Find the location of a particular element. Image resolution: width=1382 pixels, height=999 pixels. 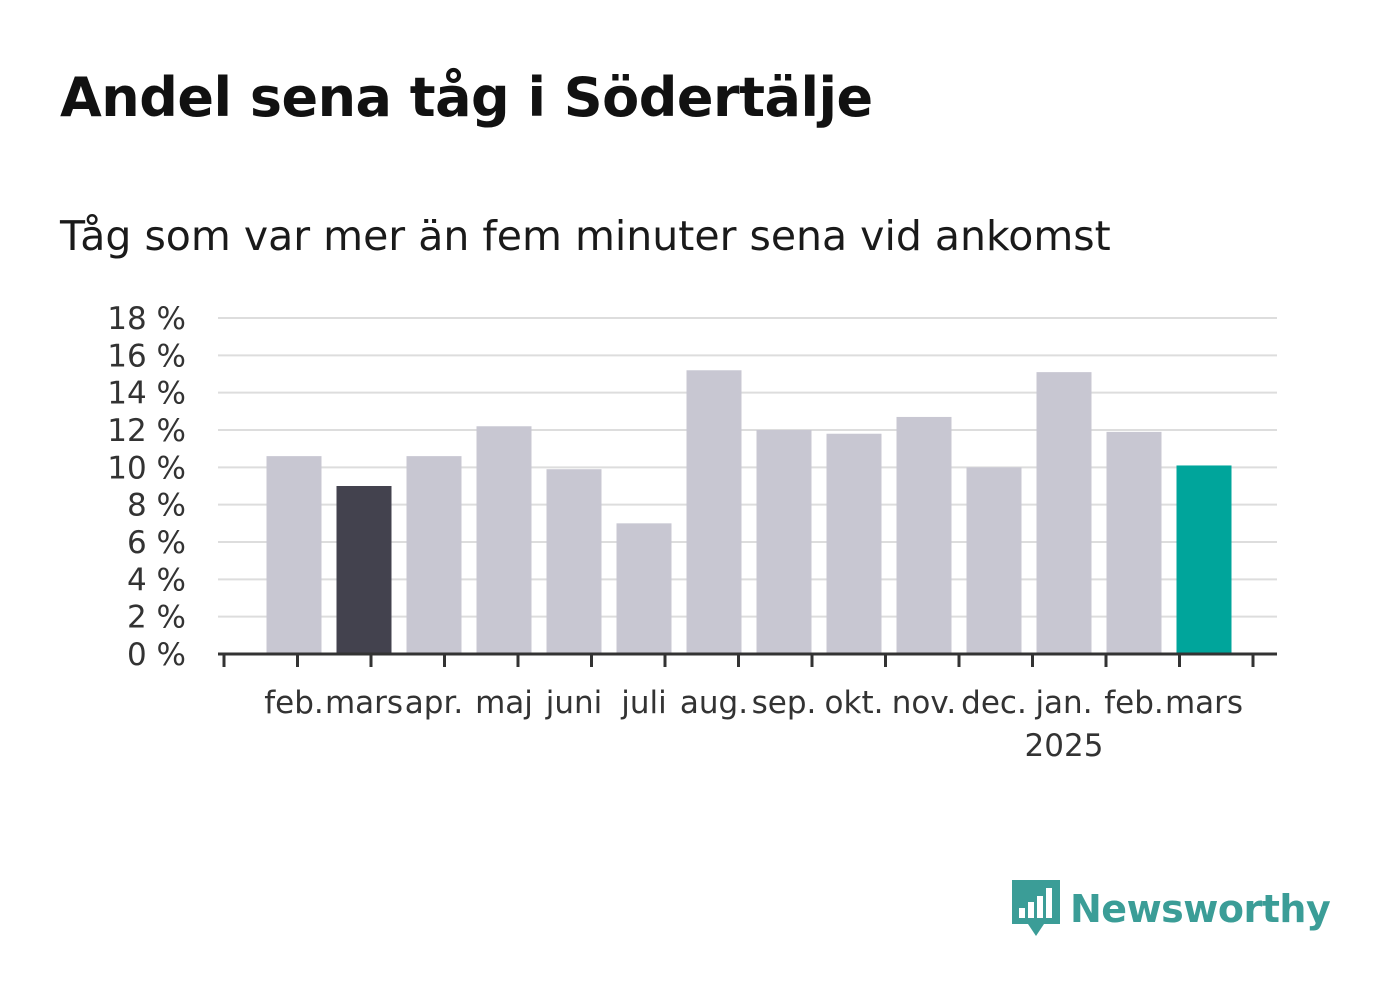

y-tick-label: 14 % is located at coordinates (146, 394).